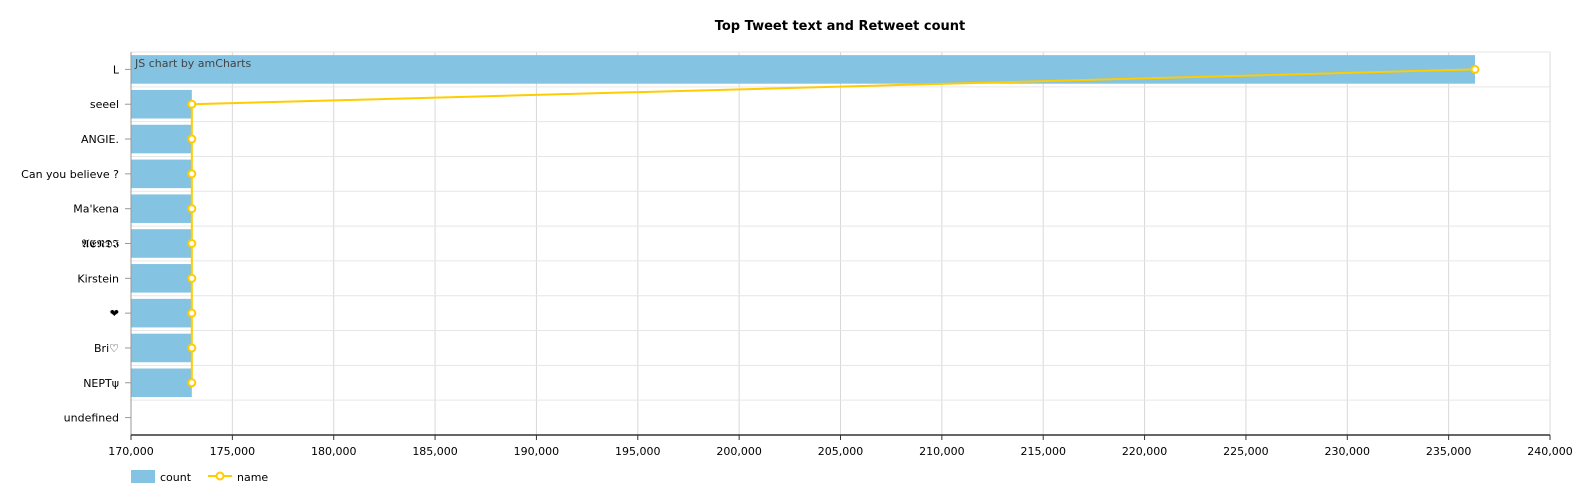 This screenshot has height=500, width=1584. Describe the element at coordinates (176, 477) in the screenshot. I see `legend-count-label: count` at that location.